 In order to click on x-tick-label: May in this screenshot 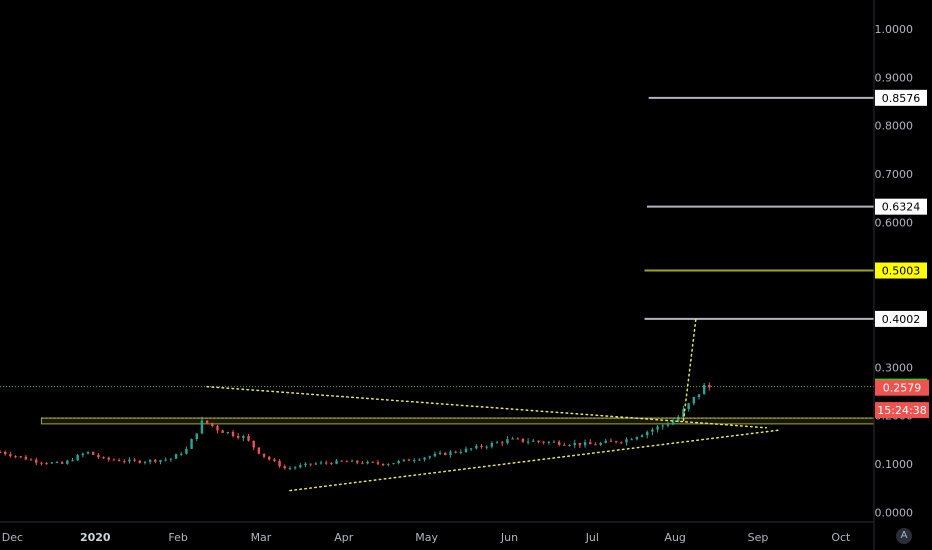, I will do `click(426, 537)`.